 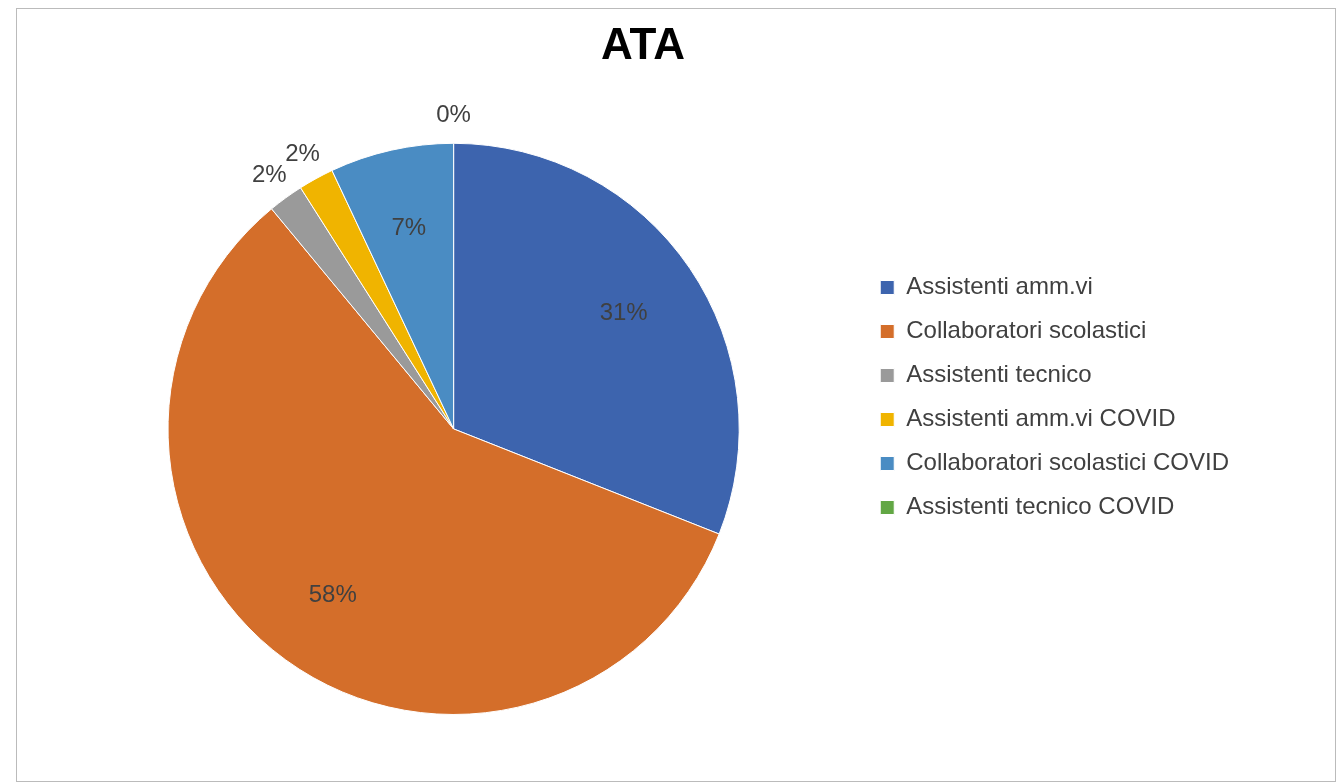 I want to click on data-label: 31%, so click(x=623, y=311).